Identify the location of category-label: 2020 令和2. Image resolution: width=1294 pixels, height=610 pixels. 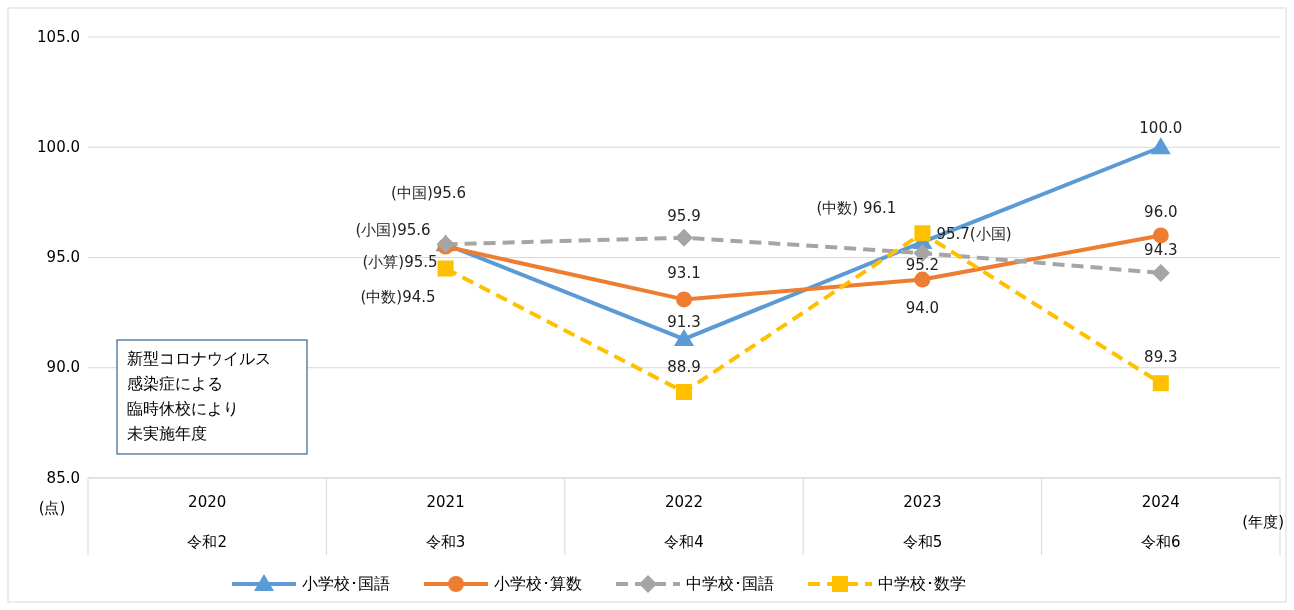
(207, 521).